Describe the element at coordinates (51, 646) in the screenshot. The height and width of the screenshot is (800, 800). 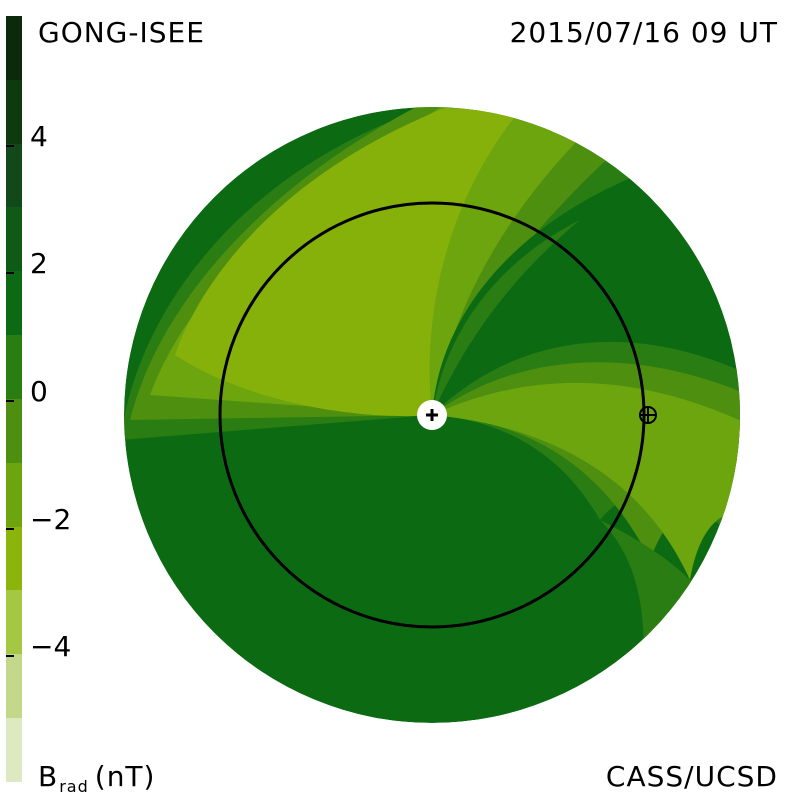
I see `colorbar-tick-label: −4` at that location.